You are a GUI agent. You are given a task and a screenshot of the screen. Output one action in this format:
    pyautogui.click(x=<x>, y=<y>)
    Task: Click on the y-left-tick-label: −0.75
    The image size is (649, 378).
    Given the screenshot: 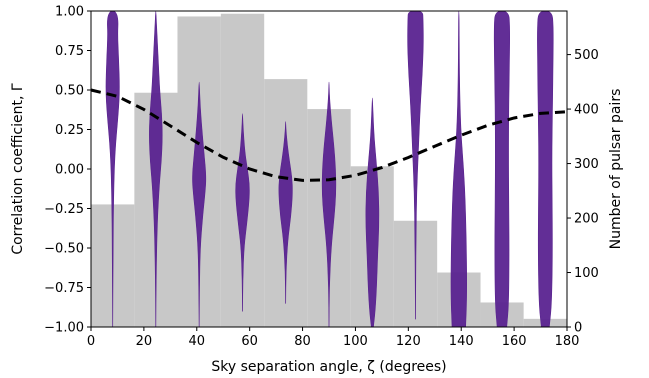 What is the action you would take?
    pyautogui.click(x=64, y=288)
    